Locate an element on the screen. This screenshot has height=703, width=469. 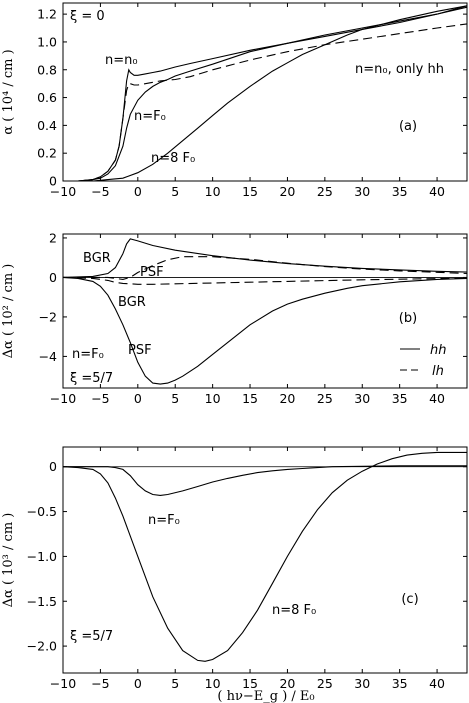
legend-hh-label: hh is located at coordinates (438, 350).